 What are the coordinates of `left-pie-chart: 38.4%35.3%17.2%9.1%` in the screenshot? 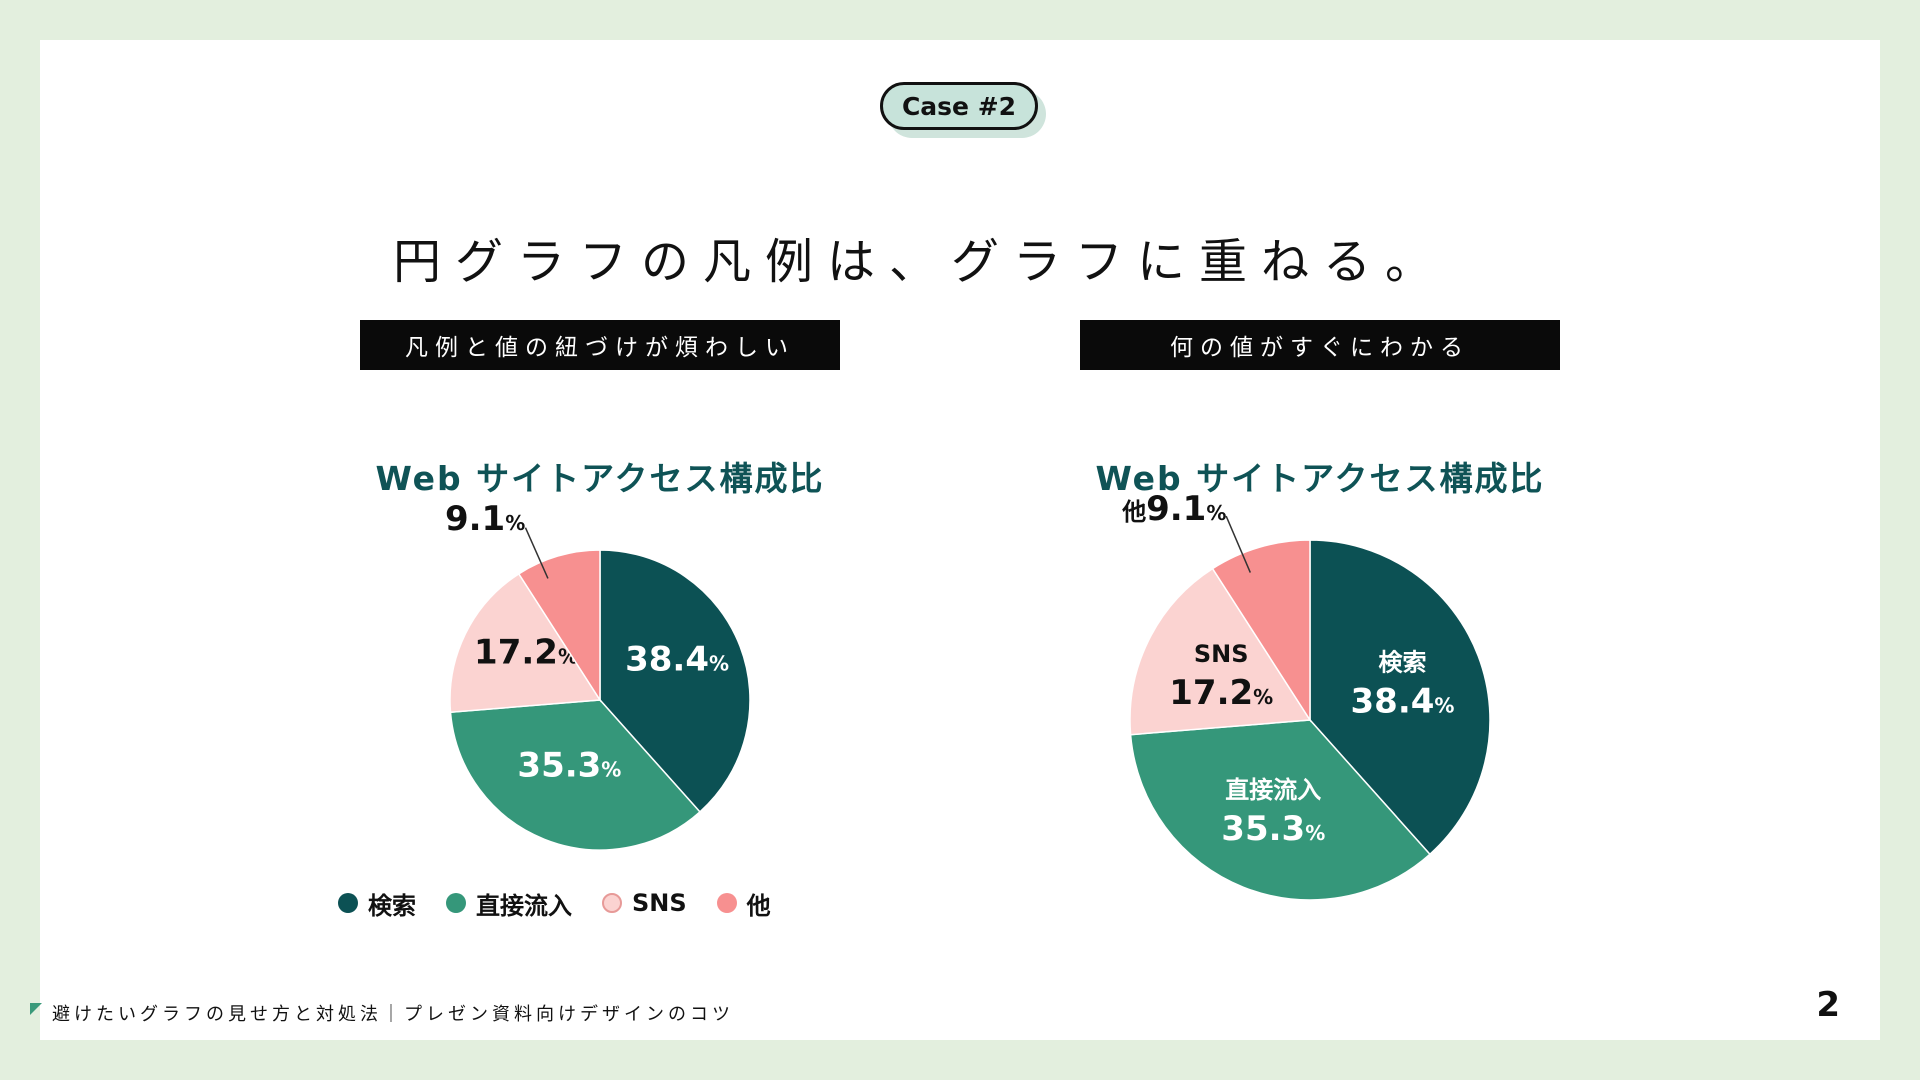 It's located at (598, 675).